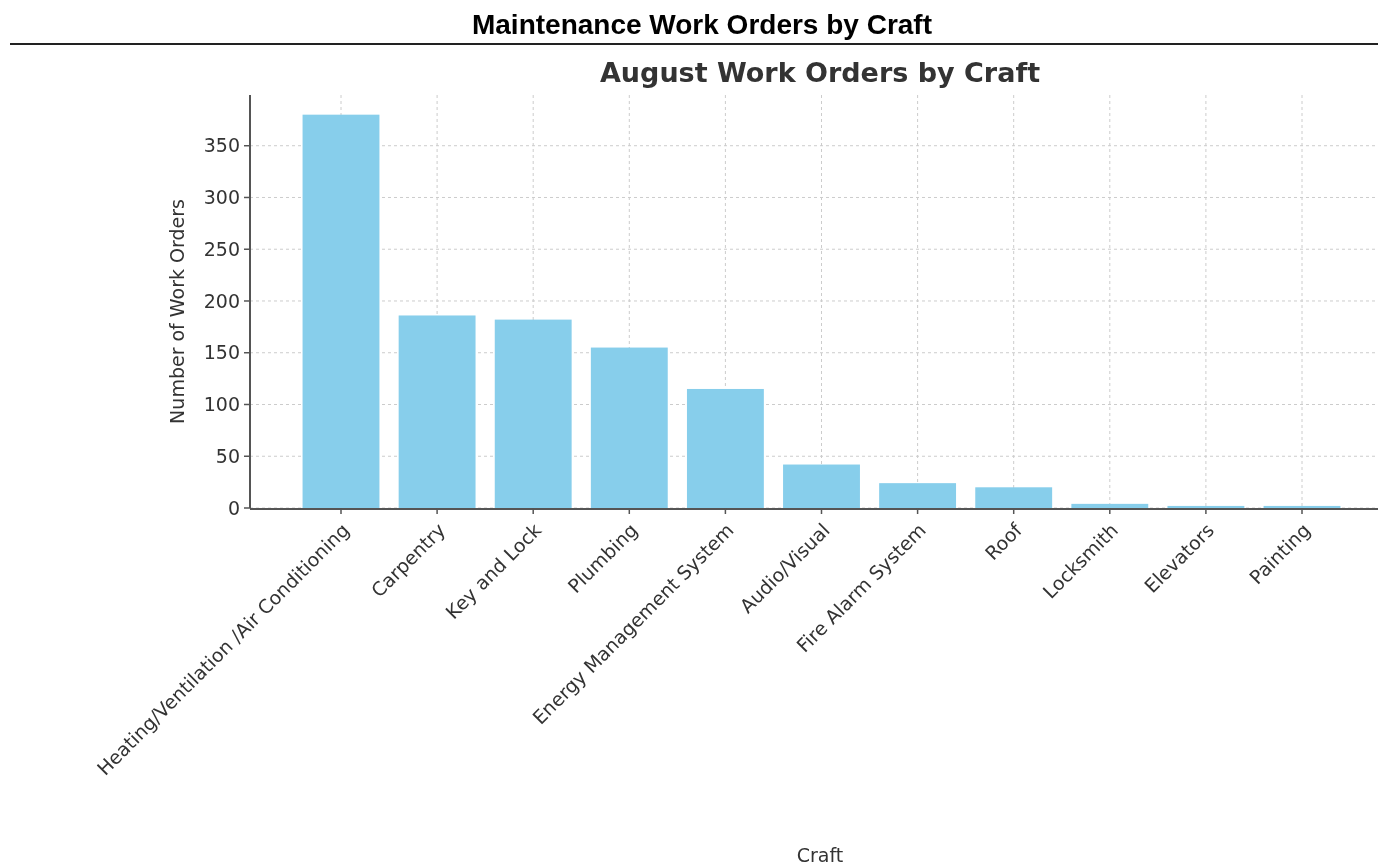 This screenshot has width=1378, height=867. I want to click on chart-title: Maintenance Work Orders by Craft, so click(702, 24).